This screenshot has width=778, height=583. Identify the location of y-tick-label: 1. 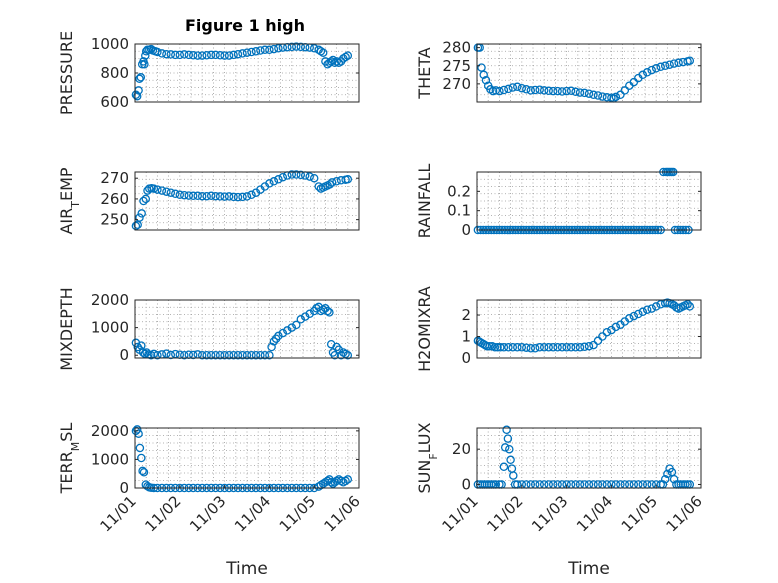
(466, 337).